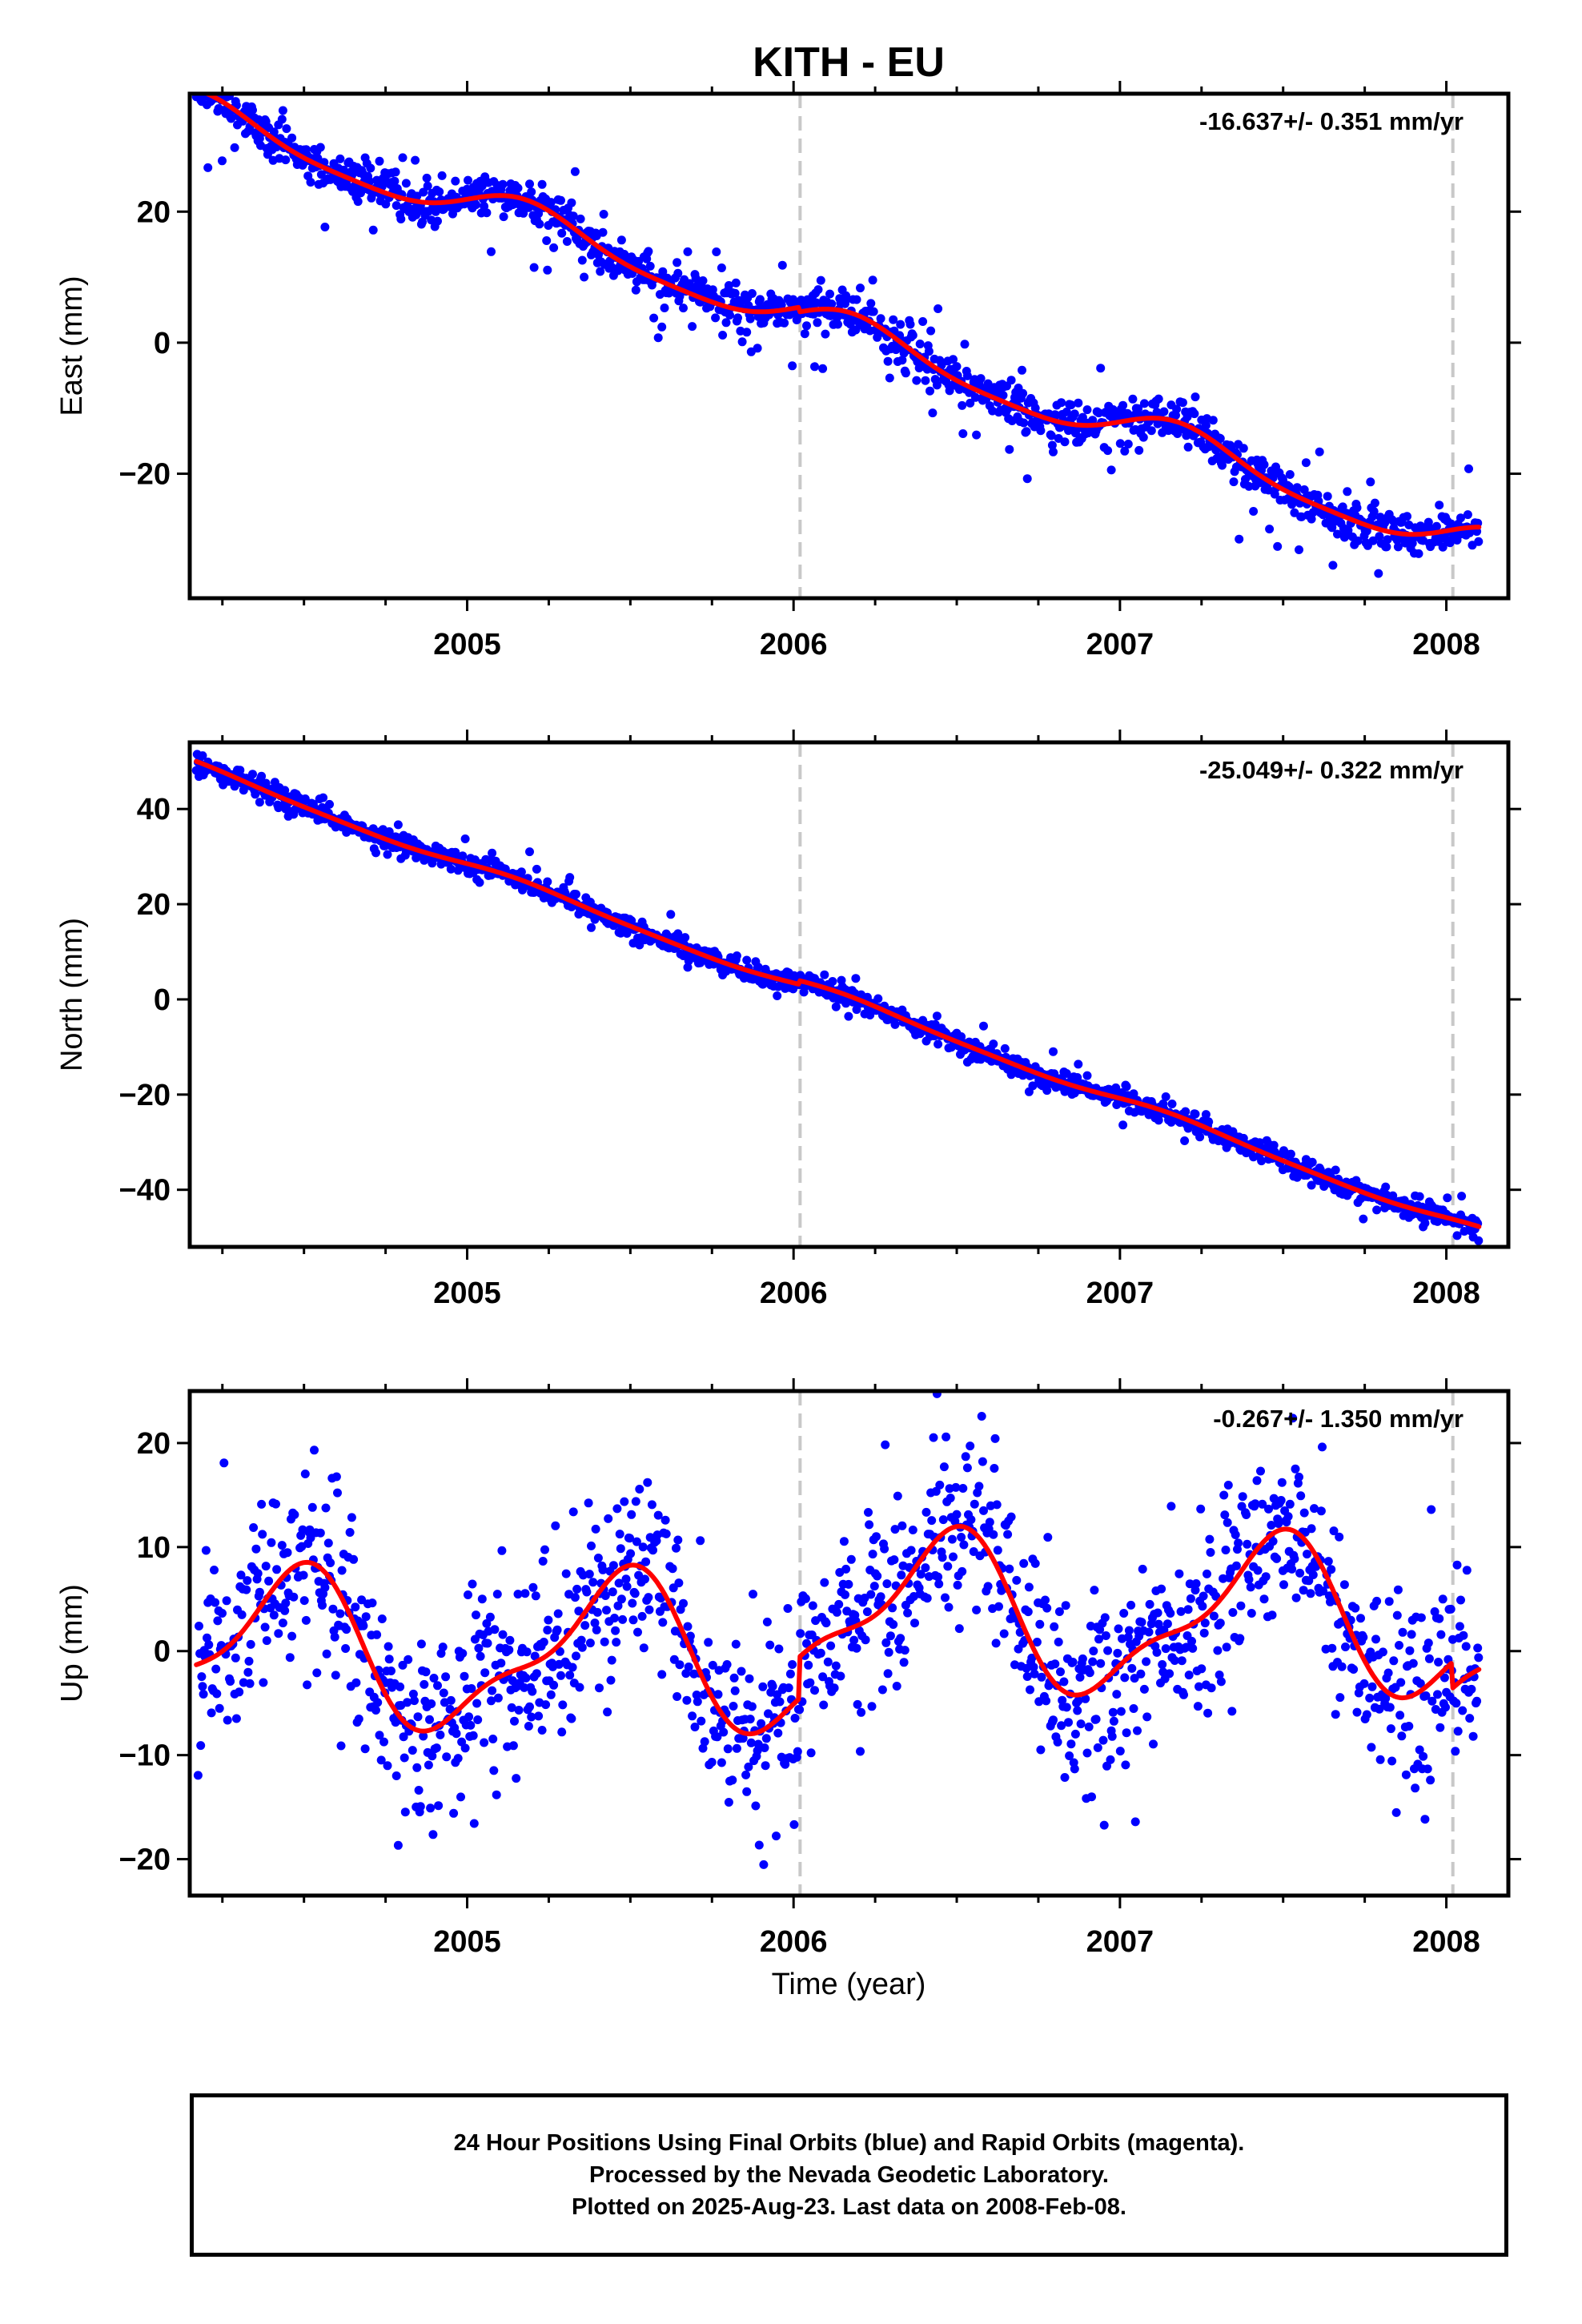 This screenshot has width=1582, height=2324. Describe the element at coordinates (145, 1095) in the screenshot. I see `y-tick-label: −20` at that location.